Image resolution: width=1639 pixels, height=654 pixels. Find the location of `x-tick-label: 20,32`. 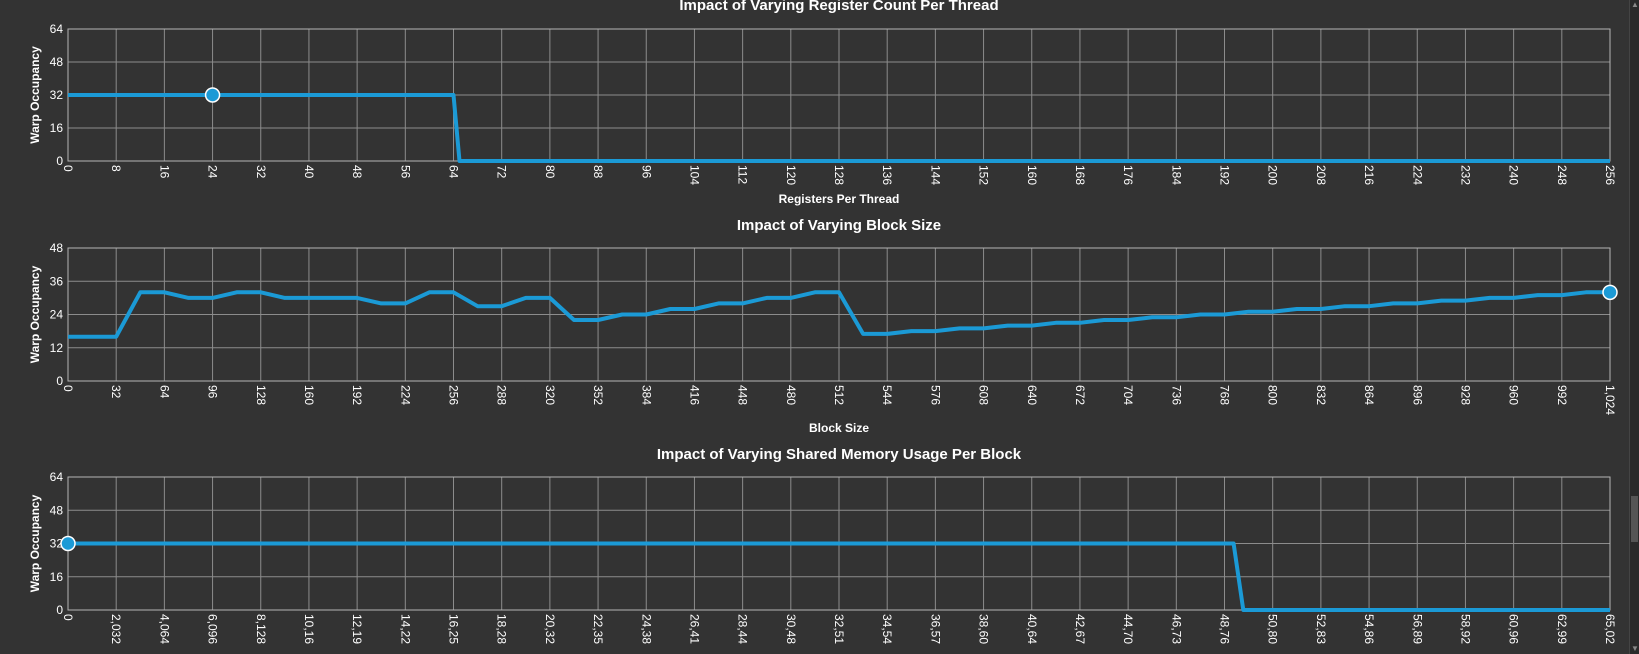

x-tick-label: 20,32 is located at coordinates (550, 629).